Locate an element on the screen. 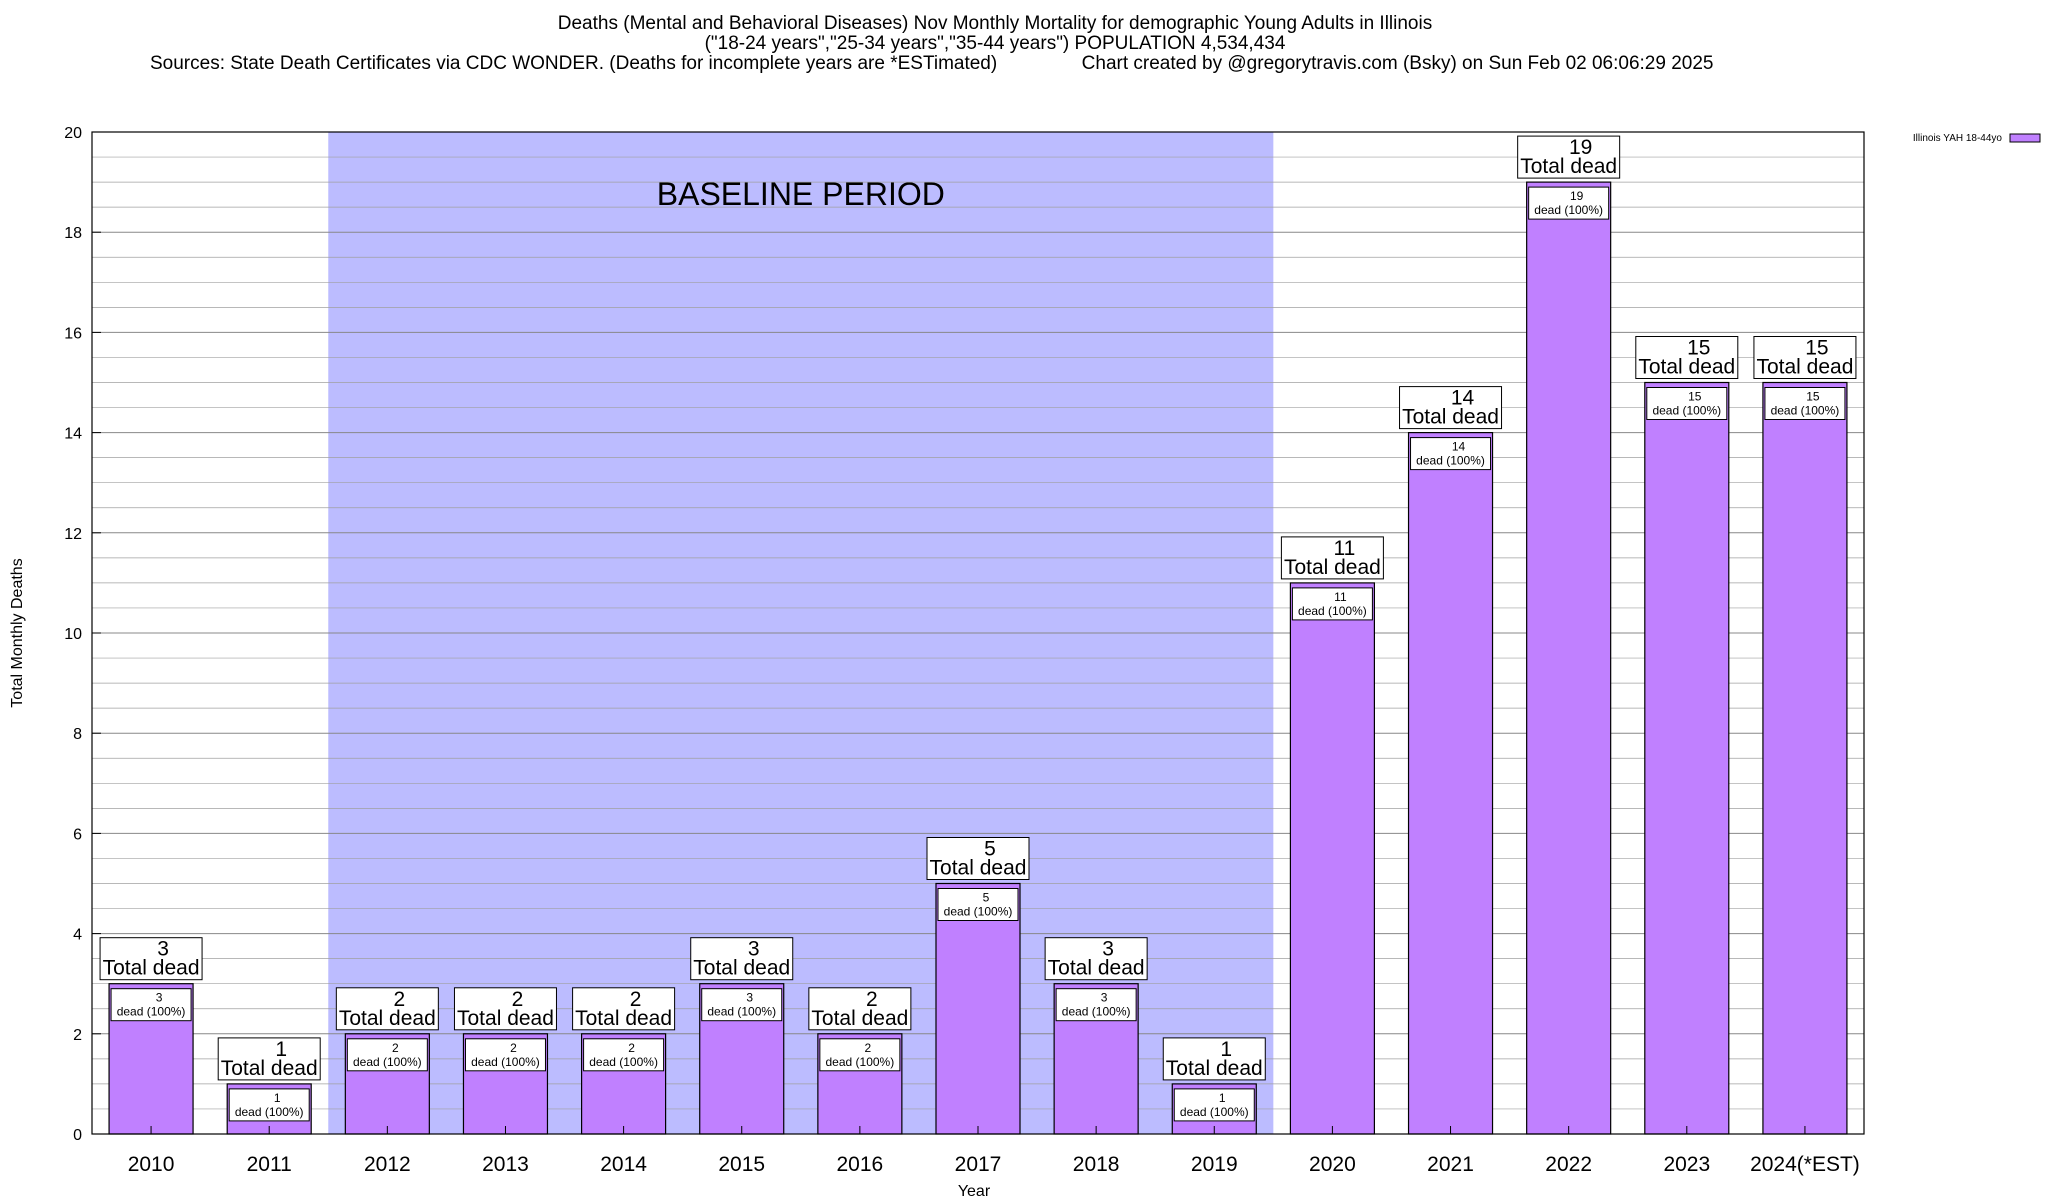 The image size is (2048, 1200). outer-label-text-2011: Total dead is located at coordinates (269, 1068).